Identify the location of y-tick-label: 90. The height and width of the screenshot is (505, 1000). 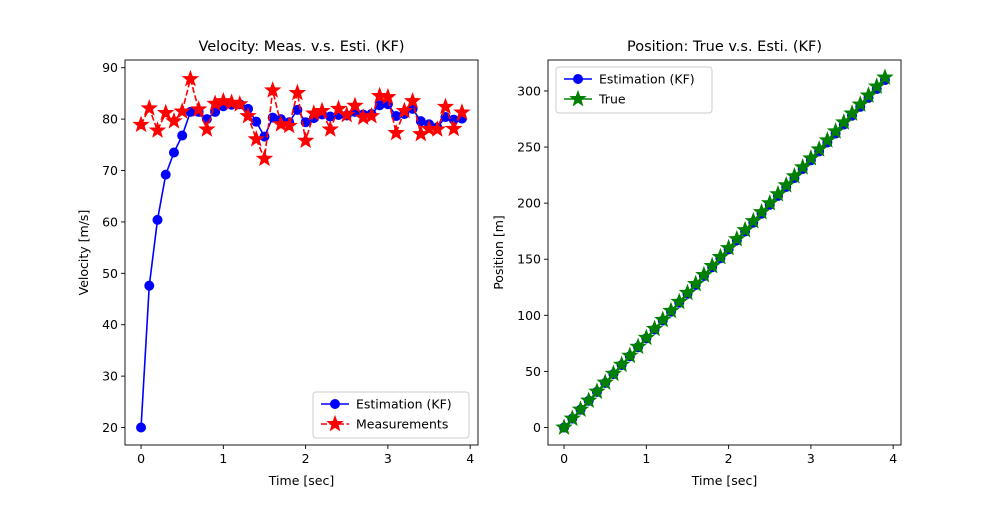
(110, 67).